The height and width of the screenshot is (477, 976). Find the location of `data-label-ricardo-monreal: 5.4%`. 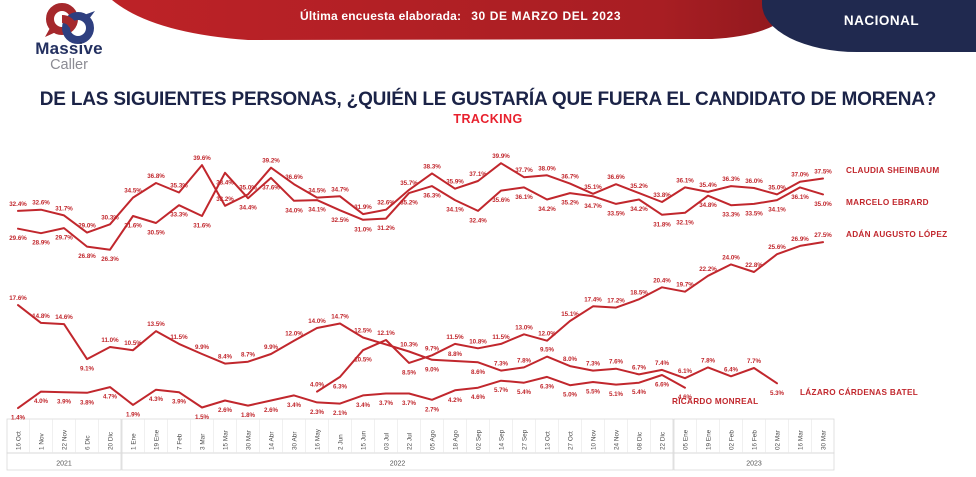

data-label-ricardo-monreal: 5.4% is located at coordinates (639, 392).